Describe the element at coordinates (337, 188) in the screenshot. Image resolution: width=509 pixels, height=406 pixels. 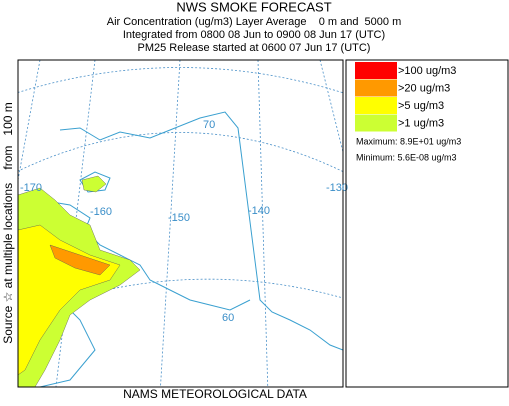
I see `longitude-label: -130` at that location.